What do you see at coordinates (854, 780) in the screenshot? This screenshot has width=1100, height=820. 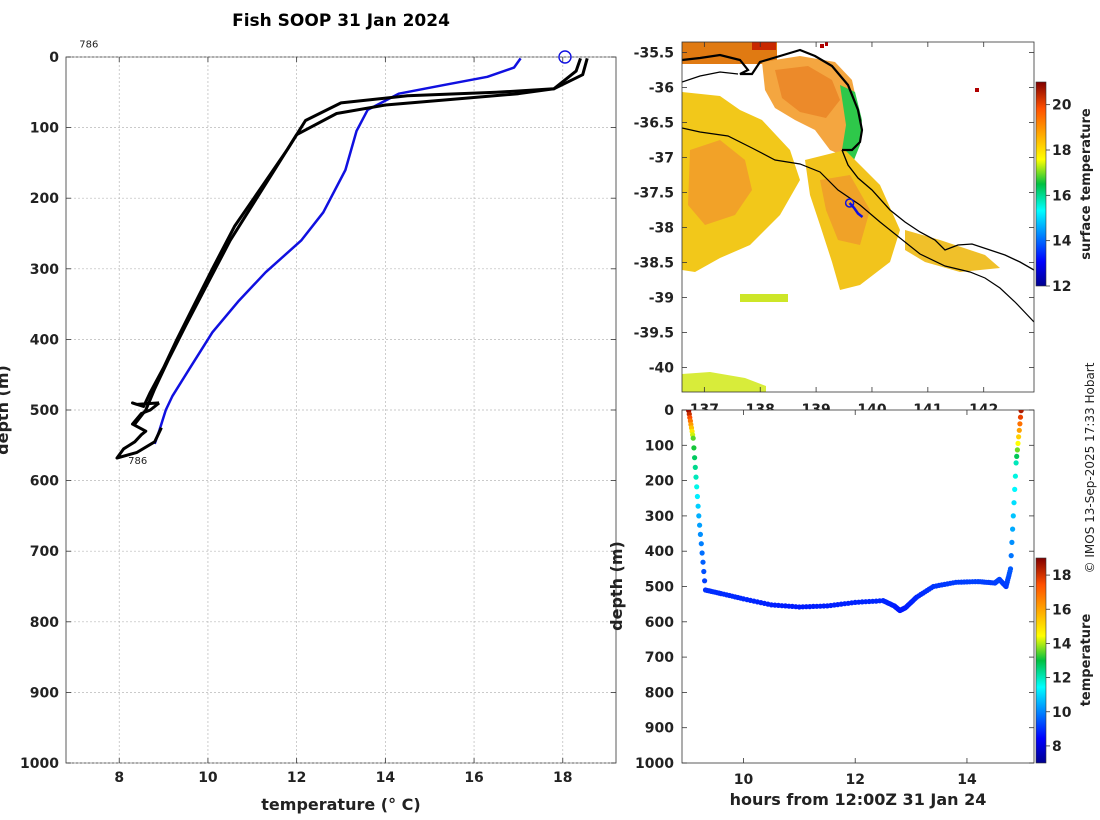 I see `section-x-tick-label: 12` at bounding box center [854, 780].